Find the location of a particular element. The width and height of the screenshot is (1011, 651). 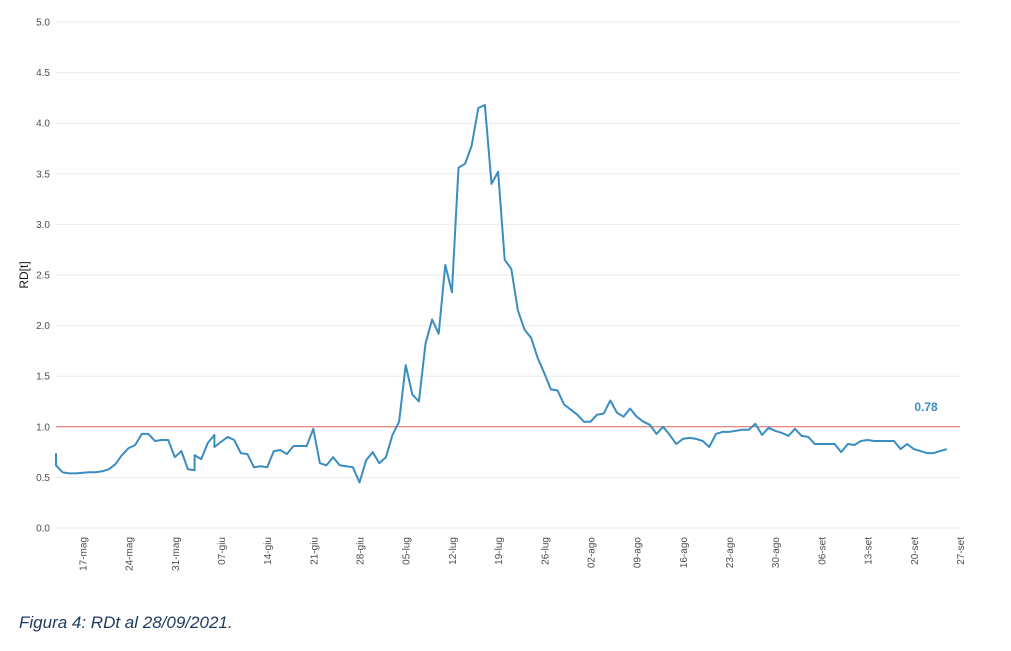

y-tick-label: 1.5 is located at coordinates (43, 377).